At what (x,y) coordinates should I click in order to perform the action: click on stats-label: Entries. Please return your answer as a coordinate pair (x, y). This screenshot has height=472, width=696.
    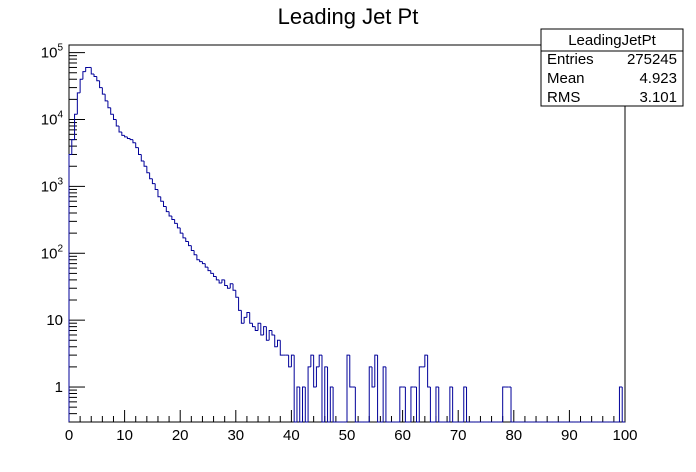
    Looking at the image, I should click on (570, 59).